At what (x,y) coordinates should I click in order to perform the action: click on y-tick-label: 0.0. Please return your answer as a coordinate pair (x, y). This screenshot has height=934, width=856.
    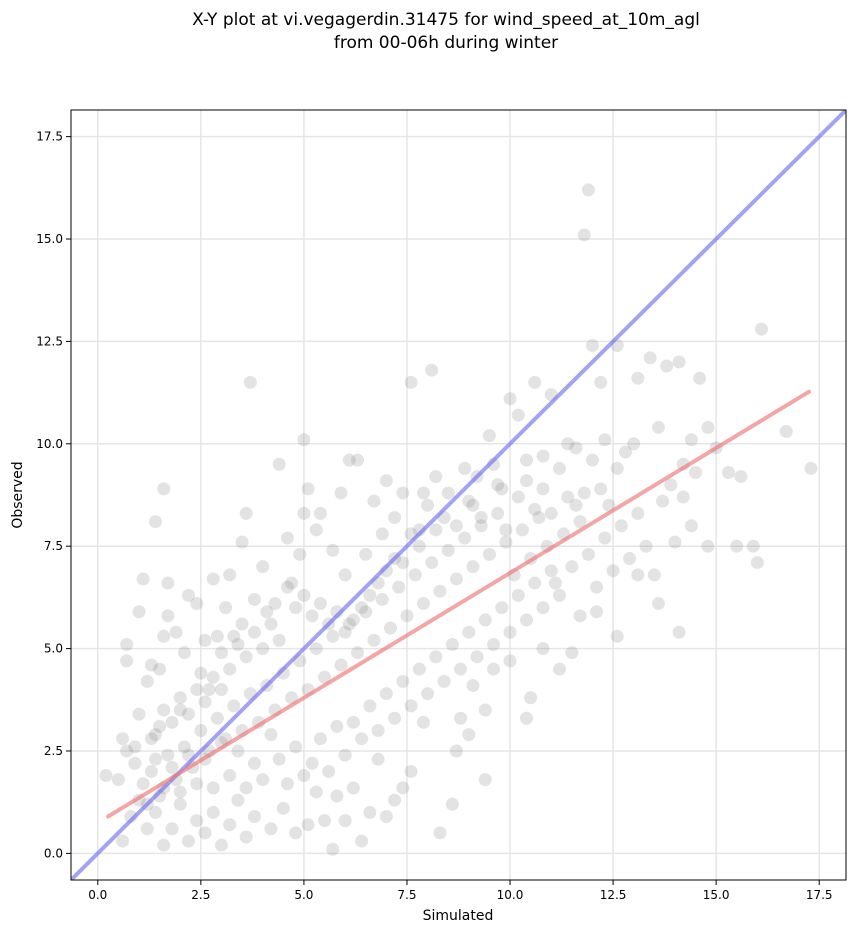
    Looking at the image, I should click on (53, 853).